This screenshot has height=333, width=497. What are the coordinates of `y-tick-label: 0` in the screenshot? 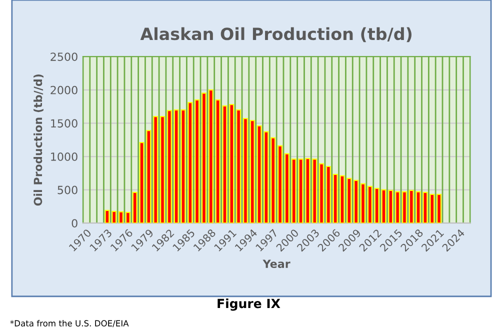 It's located at (75, 223).